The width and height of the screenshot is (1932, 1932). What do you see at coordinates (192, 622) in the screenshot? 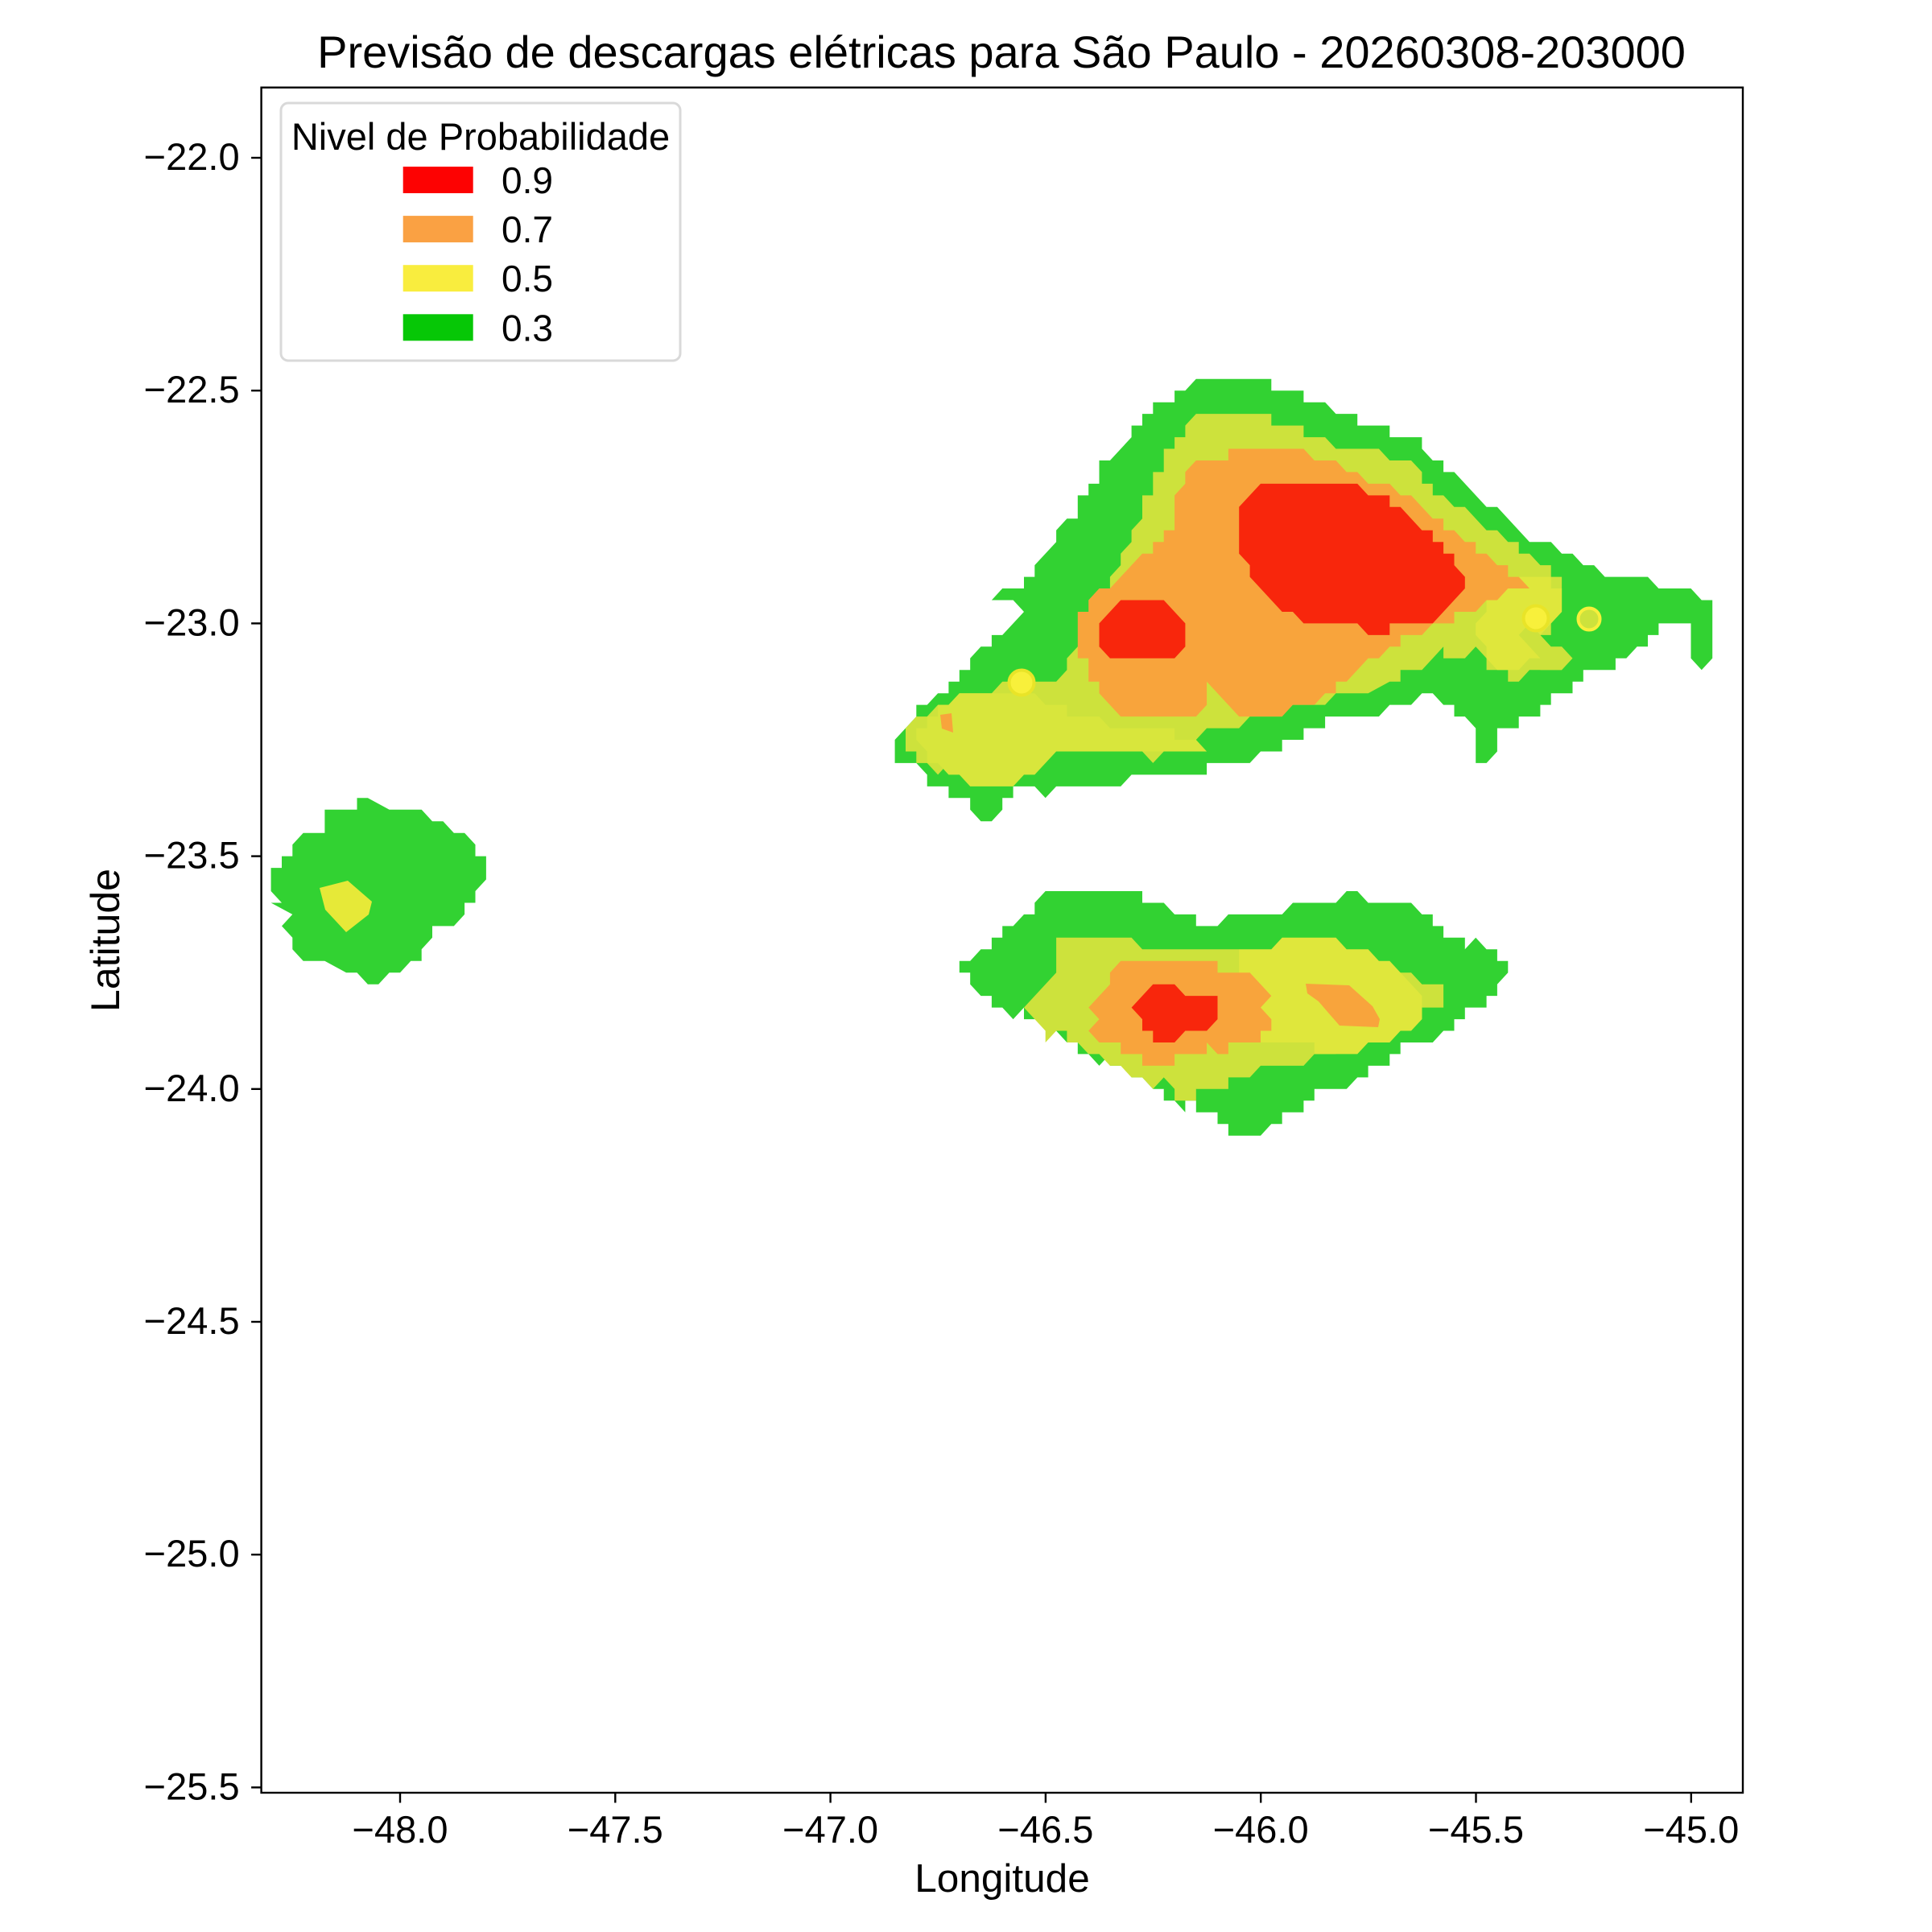
I see `svg-text: −23.0` at bounding box center [192, 622].